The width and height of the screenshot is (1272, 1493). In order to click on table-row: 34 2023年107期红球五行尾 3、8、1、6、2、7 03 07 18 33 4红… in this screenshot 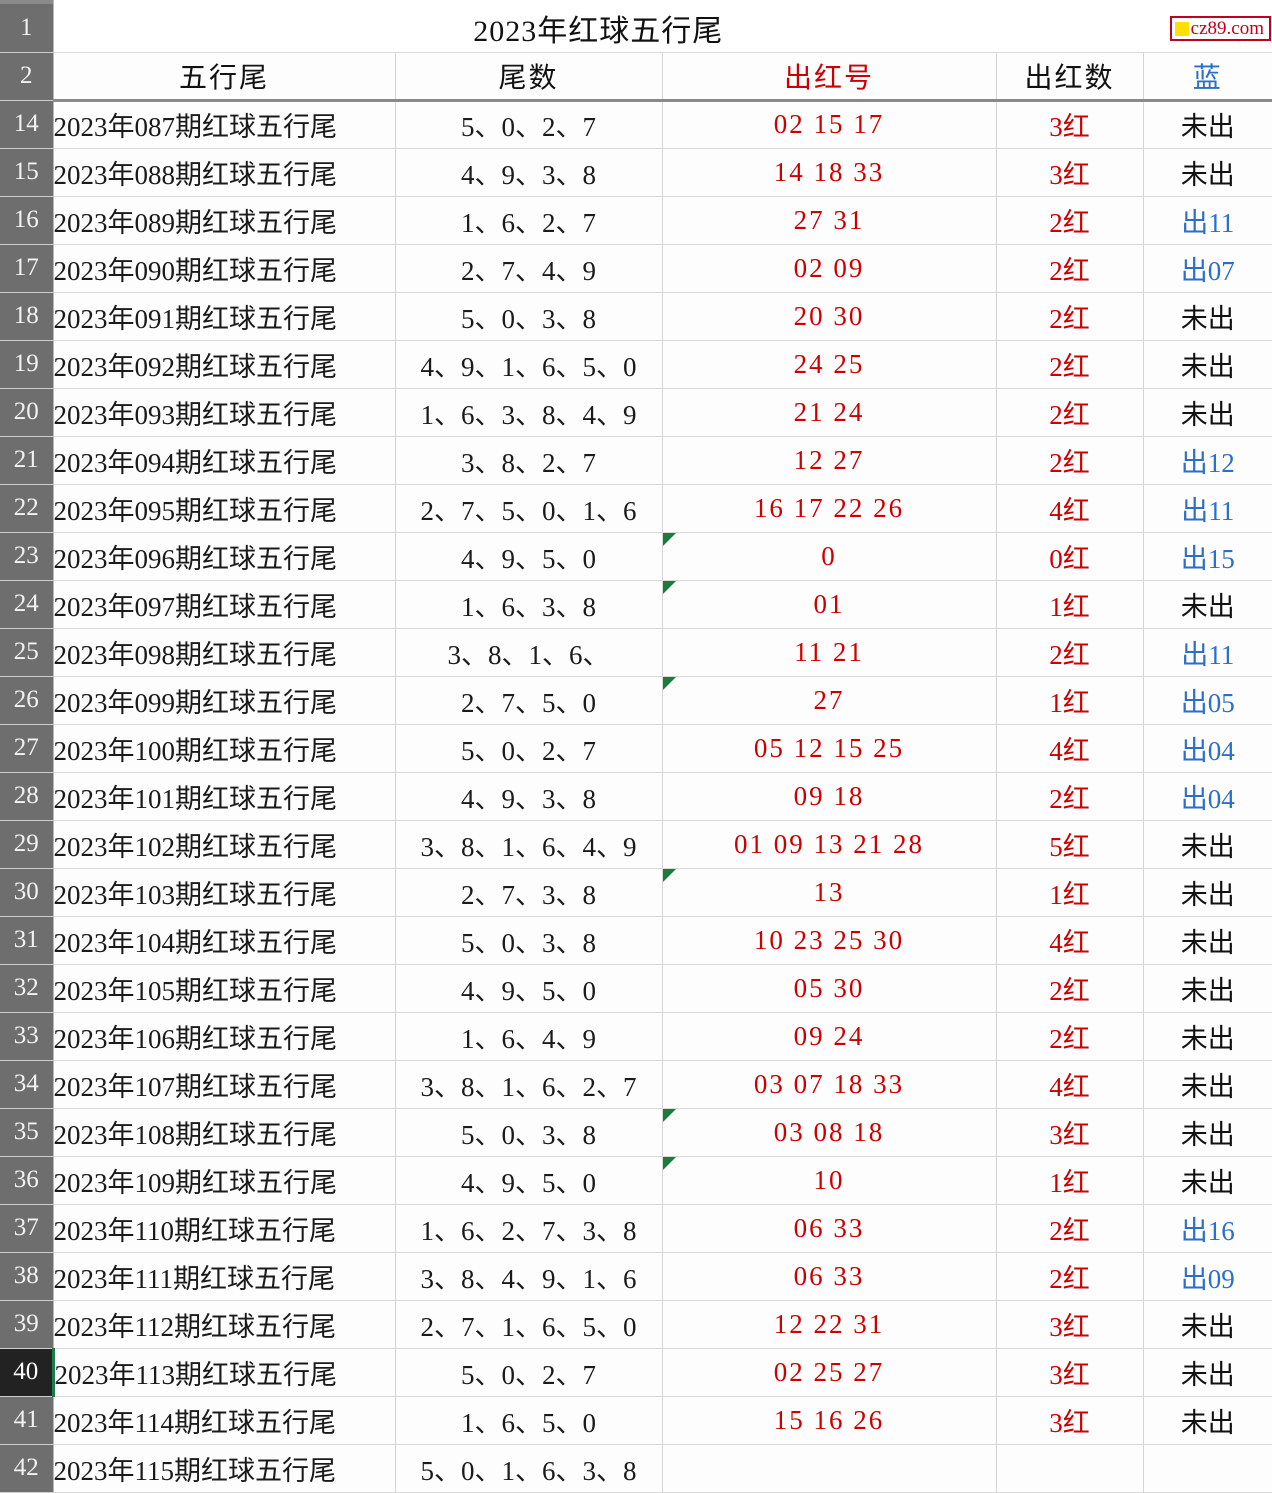, I will do `click(636, 1084)`.